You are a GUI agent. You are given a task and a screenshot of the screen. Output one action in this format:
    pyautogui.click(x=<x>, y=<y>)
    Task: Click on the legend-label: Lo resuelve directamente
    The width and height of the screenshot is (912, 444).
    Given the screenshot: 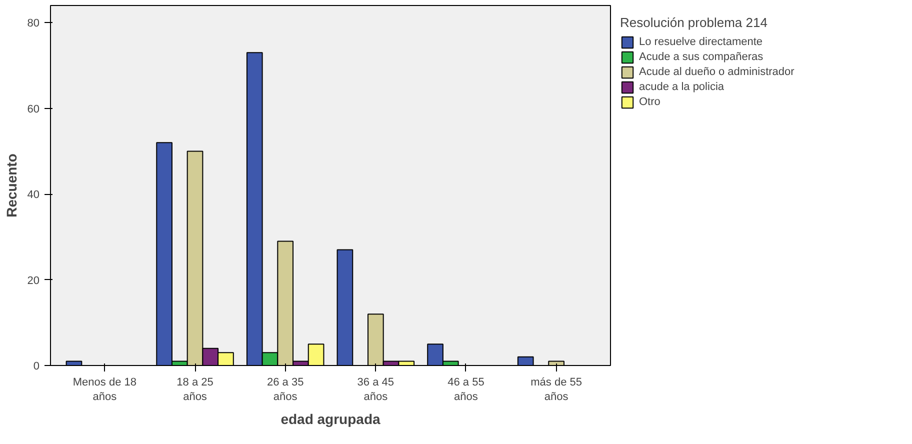 What is the action you would take?
    pyautogui.click(x=701, y=42)
    